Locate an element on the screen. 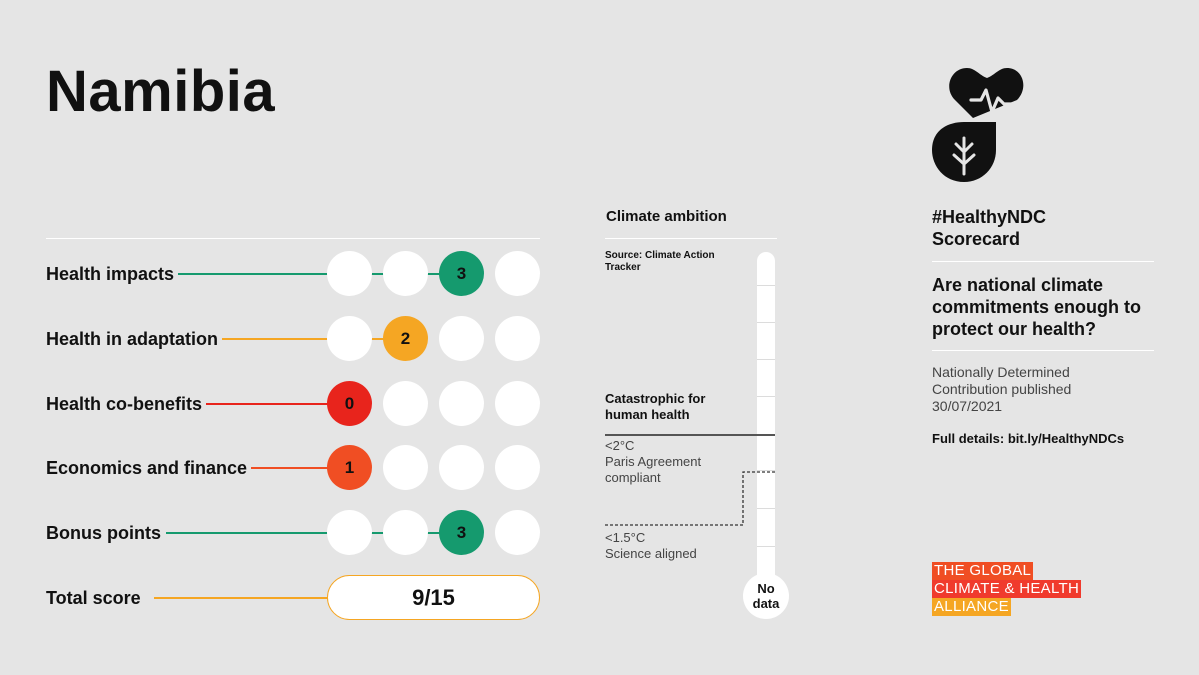 The width and height of the screenshot is (1199, 675). score-row: Health in adaptation 2 is located at coordinates (293, 339).